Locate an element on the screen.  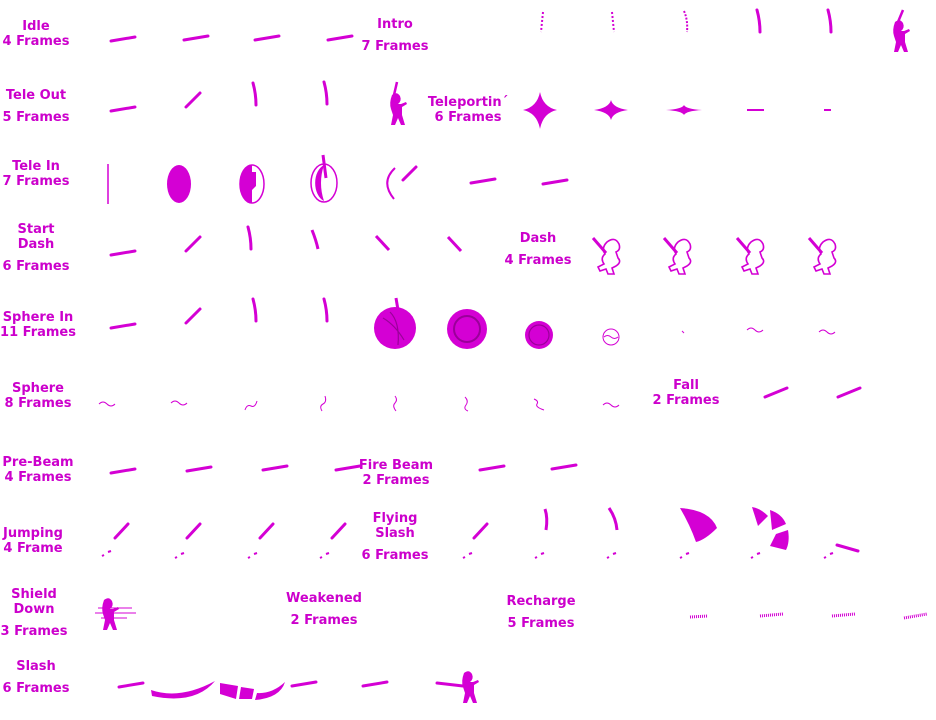
start-dash-name-1: Start is located at coordinates (36, 229).